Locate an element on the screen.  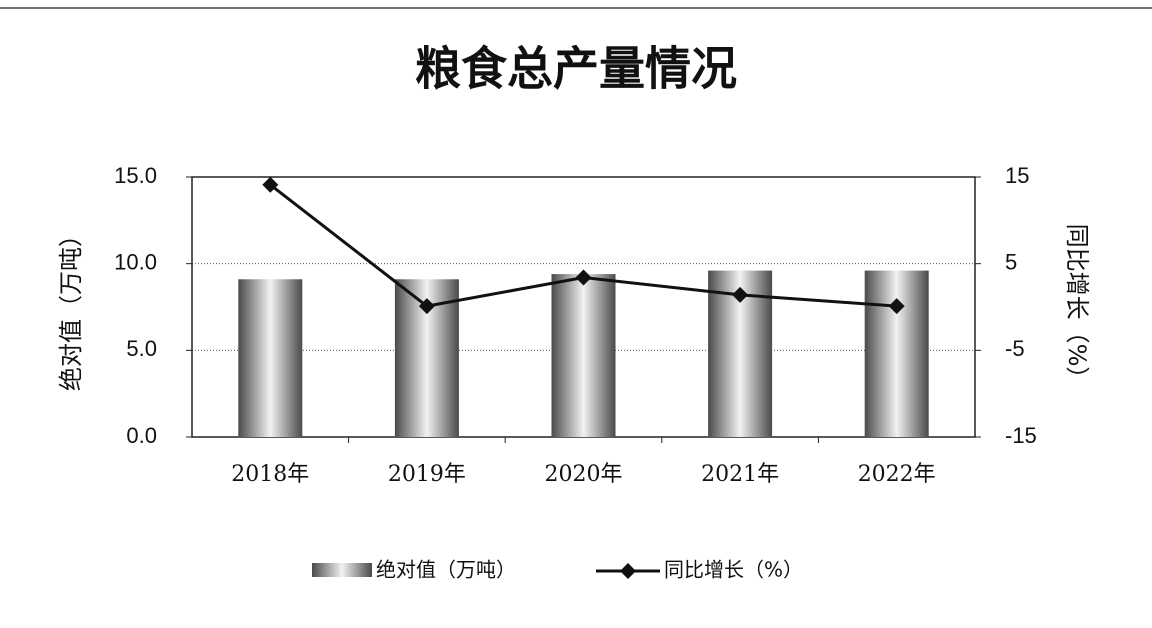
y2-tick-label: 15 is located at coordinates (1017, 175).